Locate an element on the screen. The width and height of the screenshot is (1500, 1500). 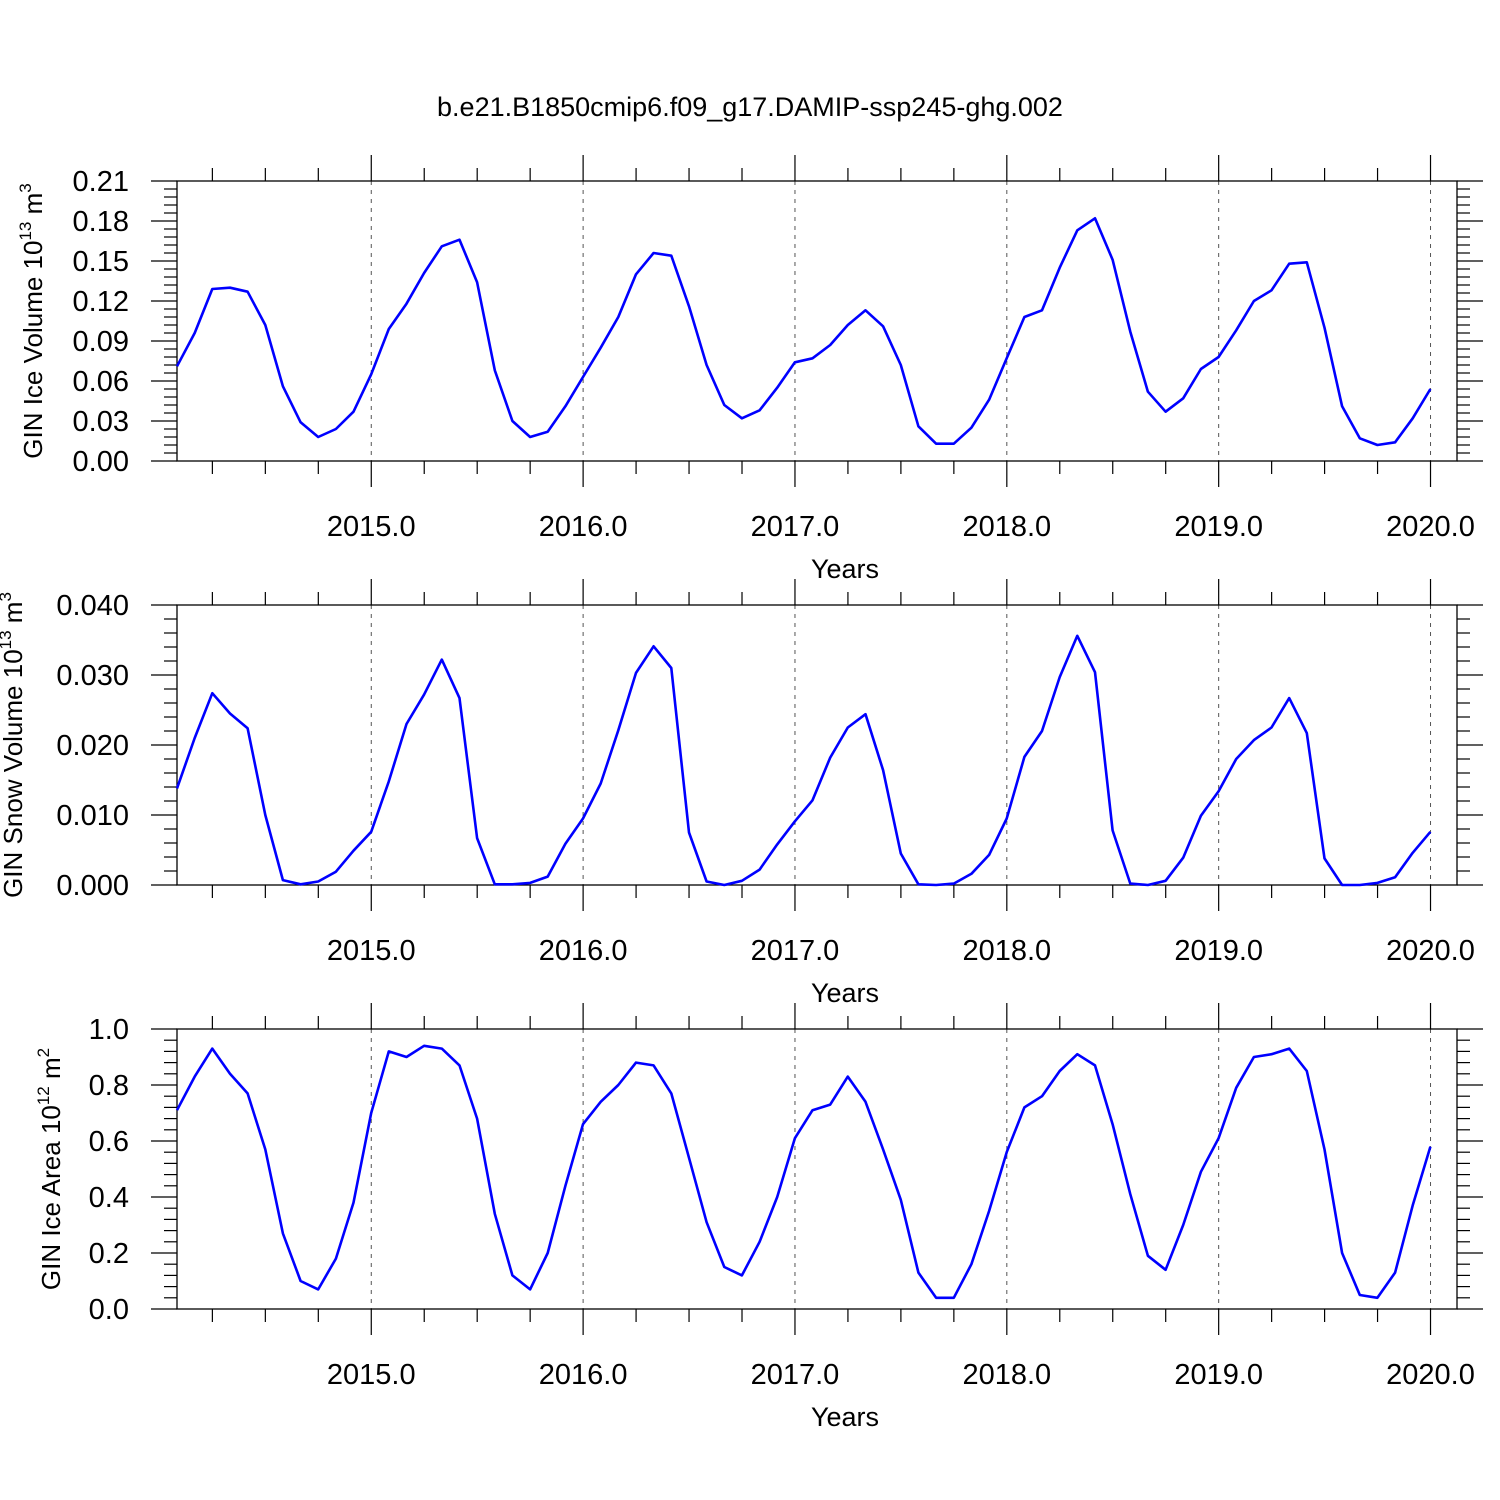
y-axis-label: GIN Ice Area 1012 m2 is located at coordinates (50, 1169).